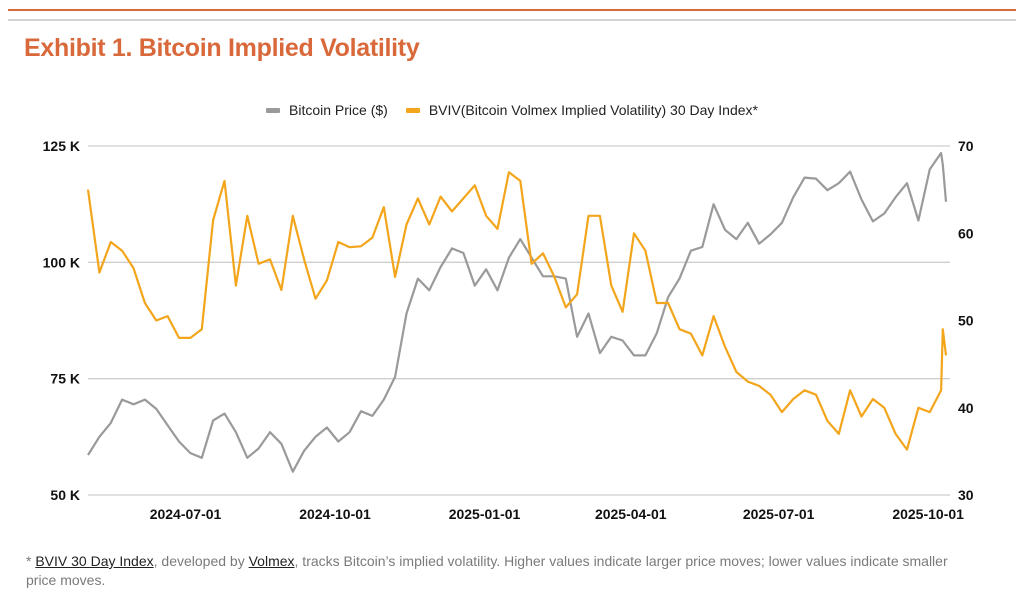 This screenshot has width=1024, height=603. I want to click on volmex-link: Volmex, so click(271, 561).